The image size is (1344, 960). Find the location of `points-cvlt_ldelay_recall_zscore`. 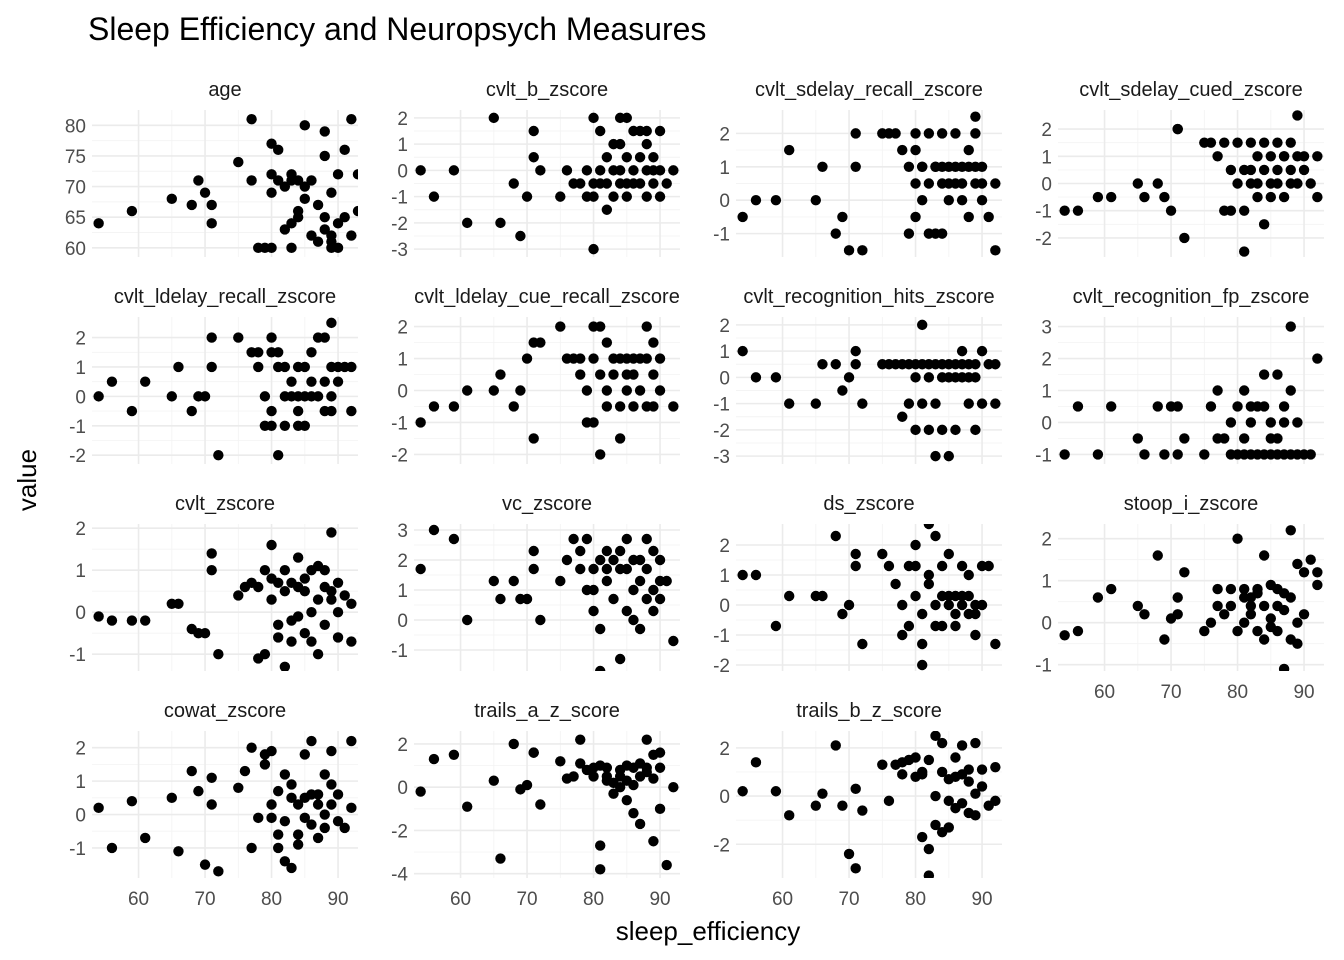

points-cvlt_ldelay_recall_zscore is located at coordinates (225, 389).